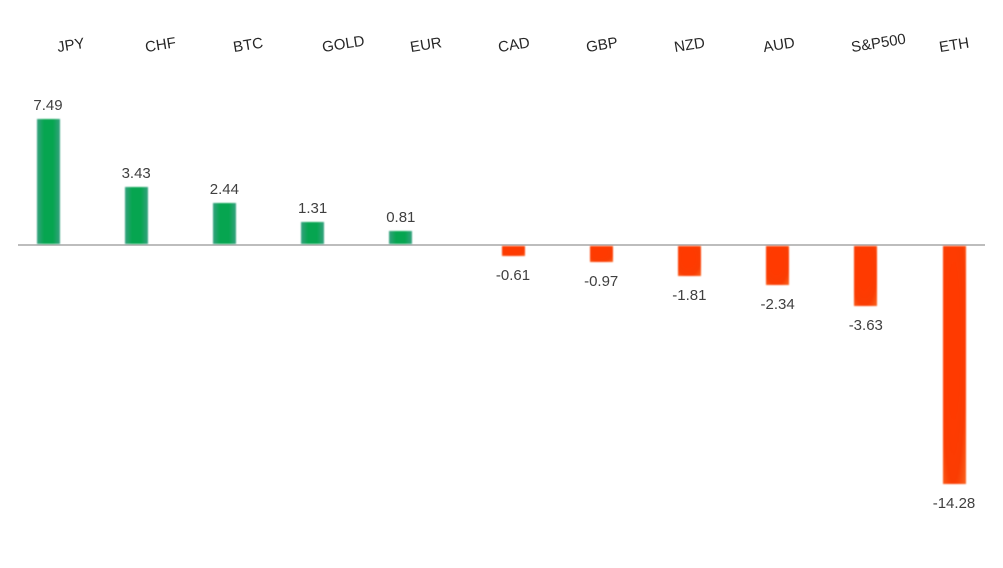  Describe the element at coordinates (514, 45) in the screenshot. I see `category-label-cad: CAD` at that location.